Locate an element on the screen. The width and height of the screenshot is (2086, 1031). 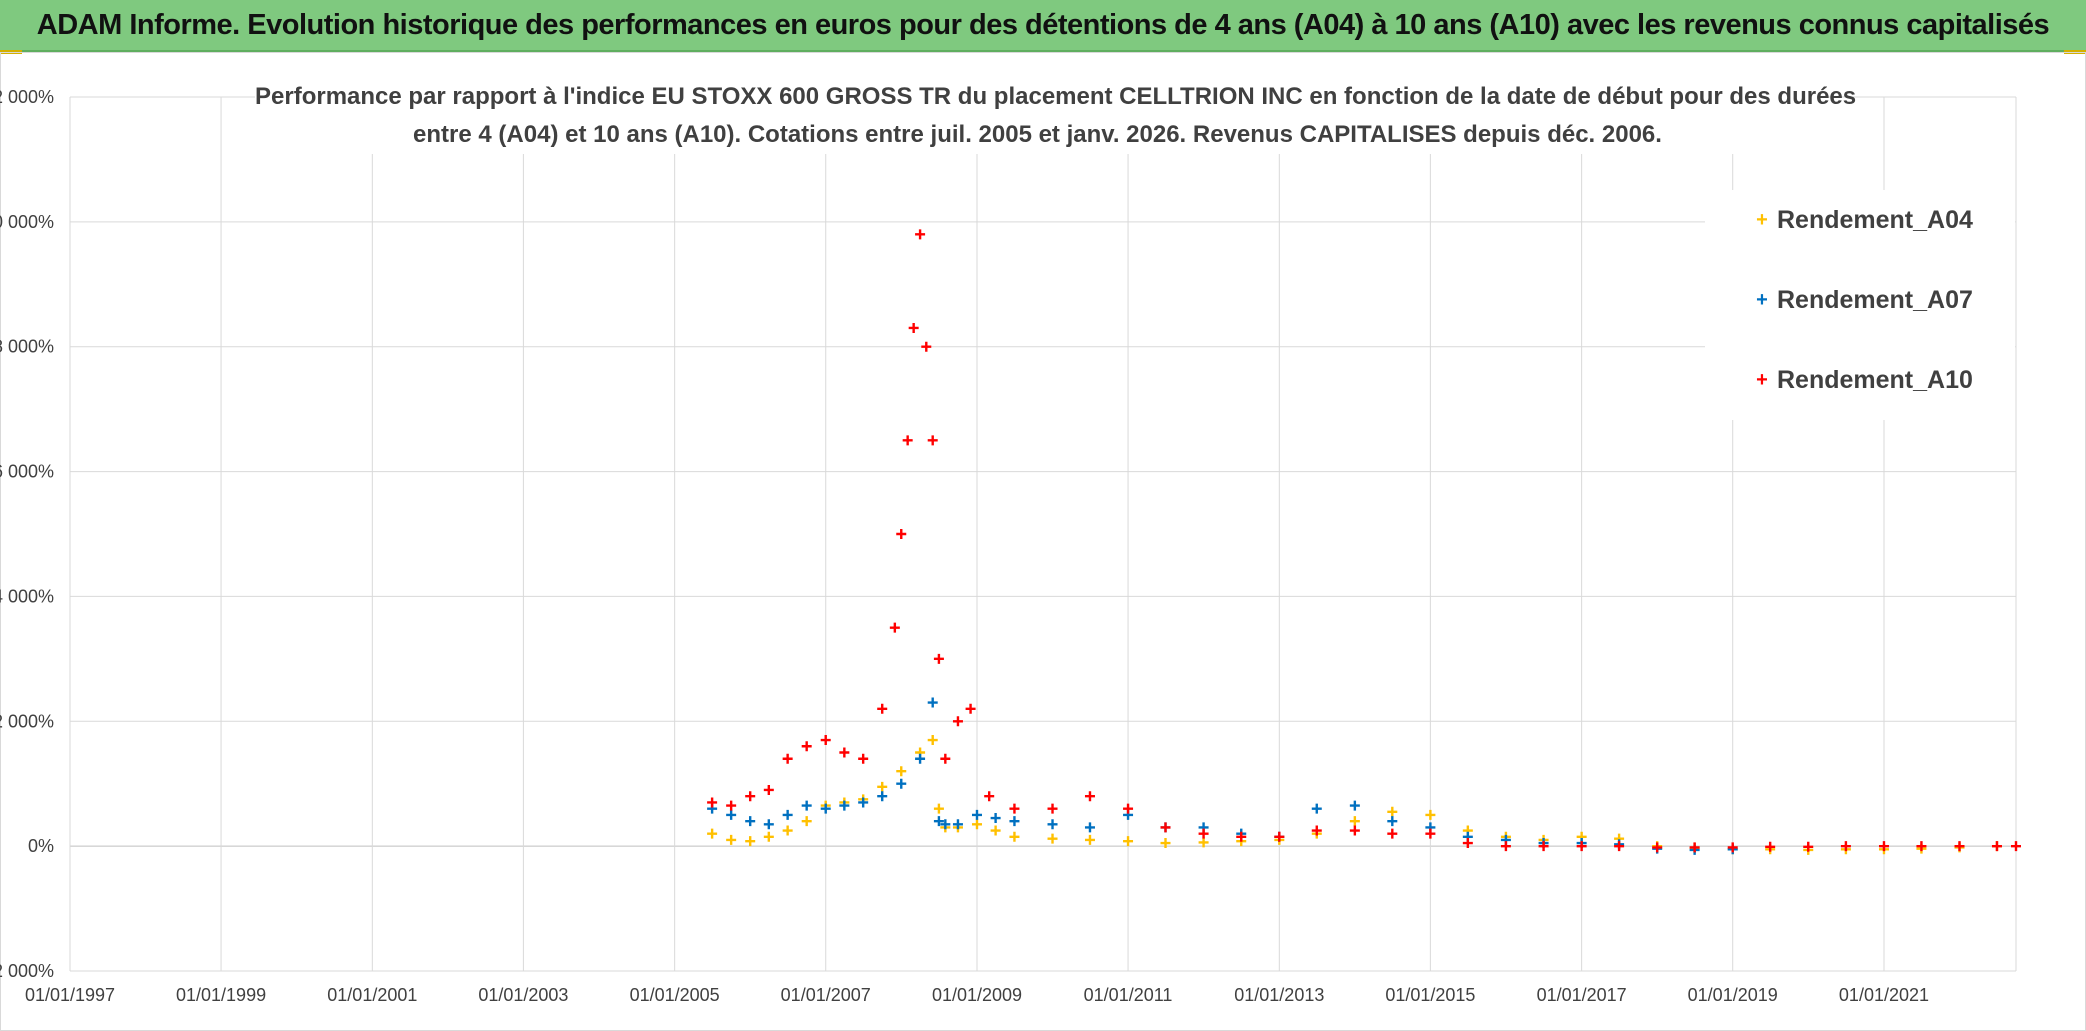
legend-item-a10: + Rendement_A10 is located at coordinates (1839, 380).